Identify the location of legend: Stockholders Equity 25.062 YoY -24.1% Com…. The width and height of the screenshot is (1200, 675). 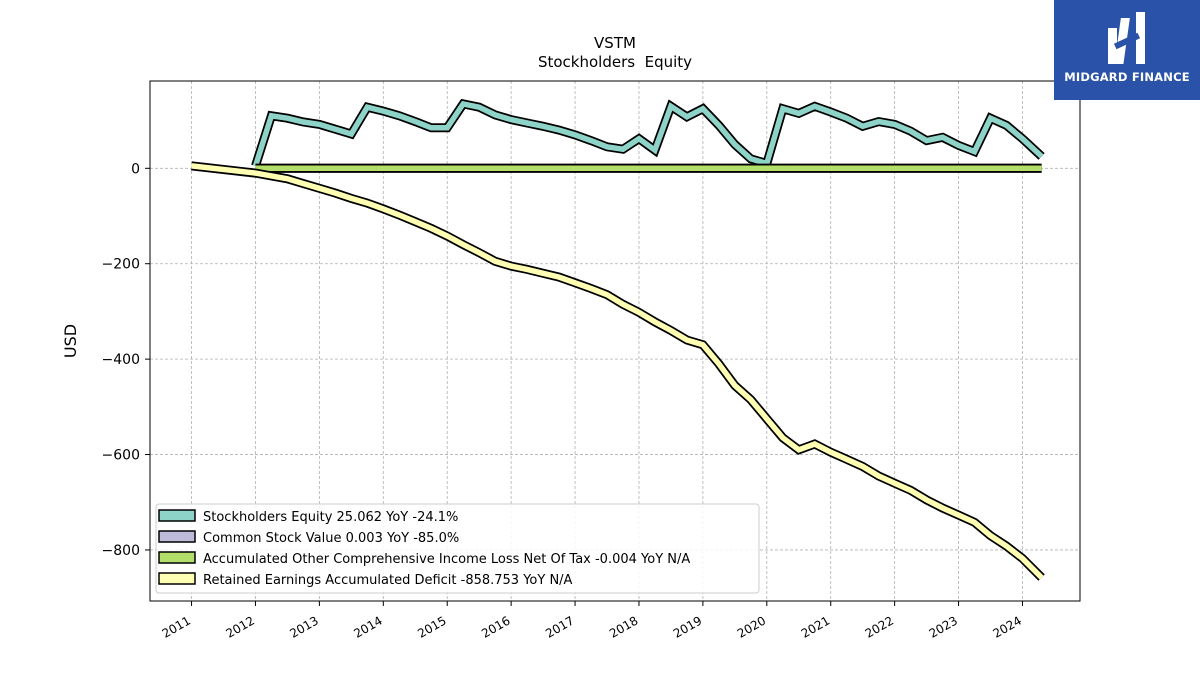
(457, 548).